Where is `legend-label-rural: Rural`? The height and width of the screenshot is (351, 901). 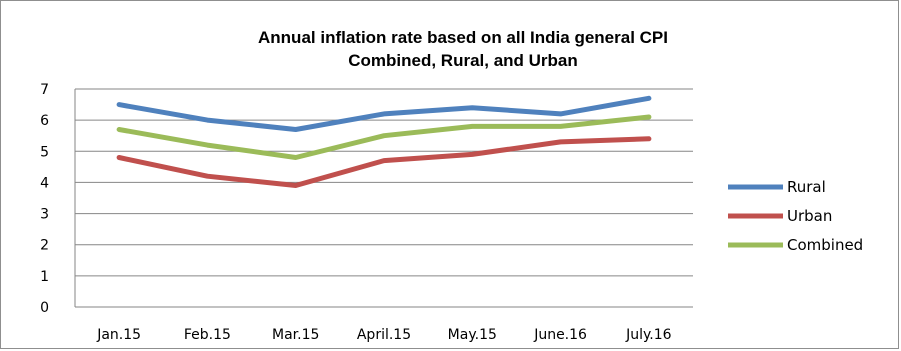
legend-label-rural: Rural is located at coordinates (806, 187).